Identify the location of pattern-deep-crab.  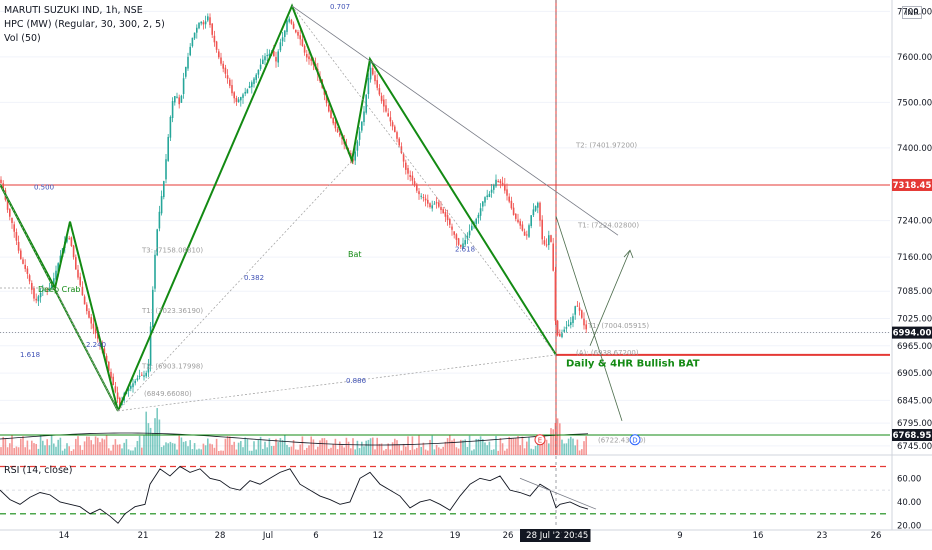
(59, 297).